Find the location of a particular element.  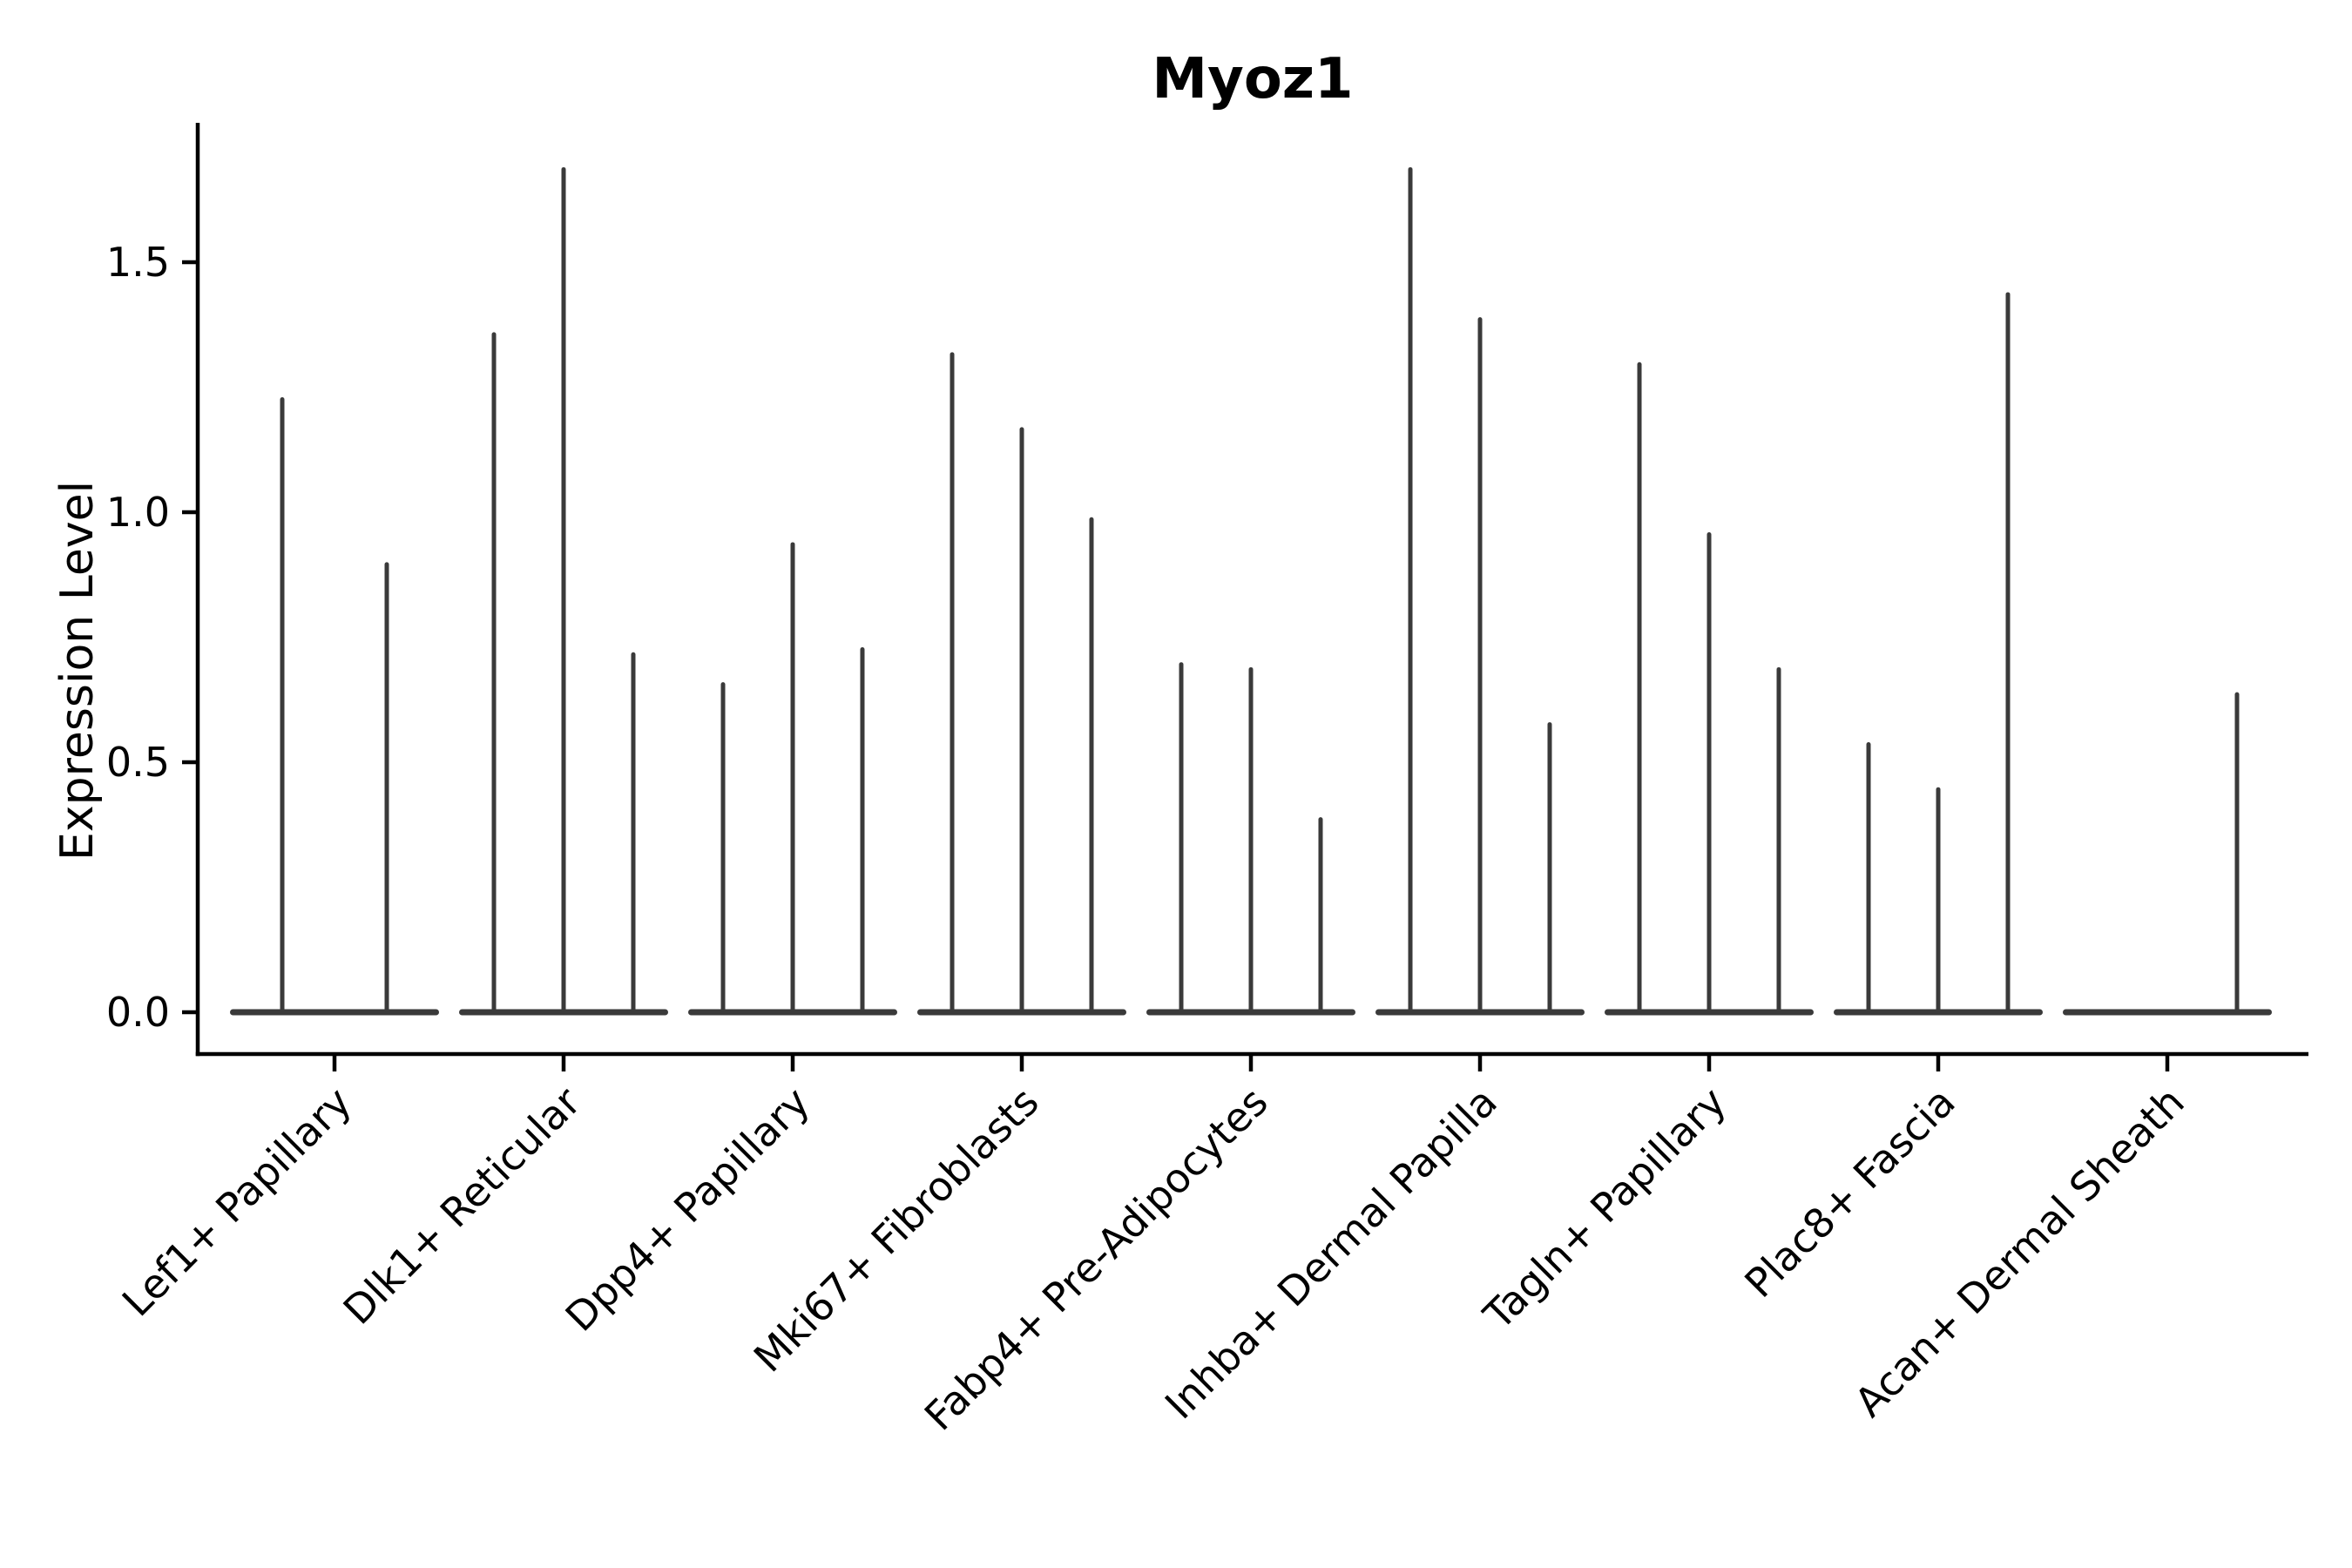

y-tick-label: 0.5 is located at coordinates (138, 762).